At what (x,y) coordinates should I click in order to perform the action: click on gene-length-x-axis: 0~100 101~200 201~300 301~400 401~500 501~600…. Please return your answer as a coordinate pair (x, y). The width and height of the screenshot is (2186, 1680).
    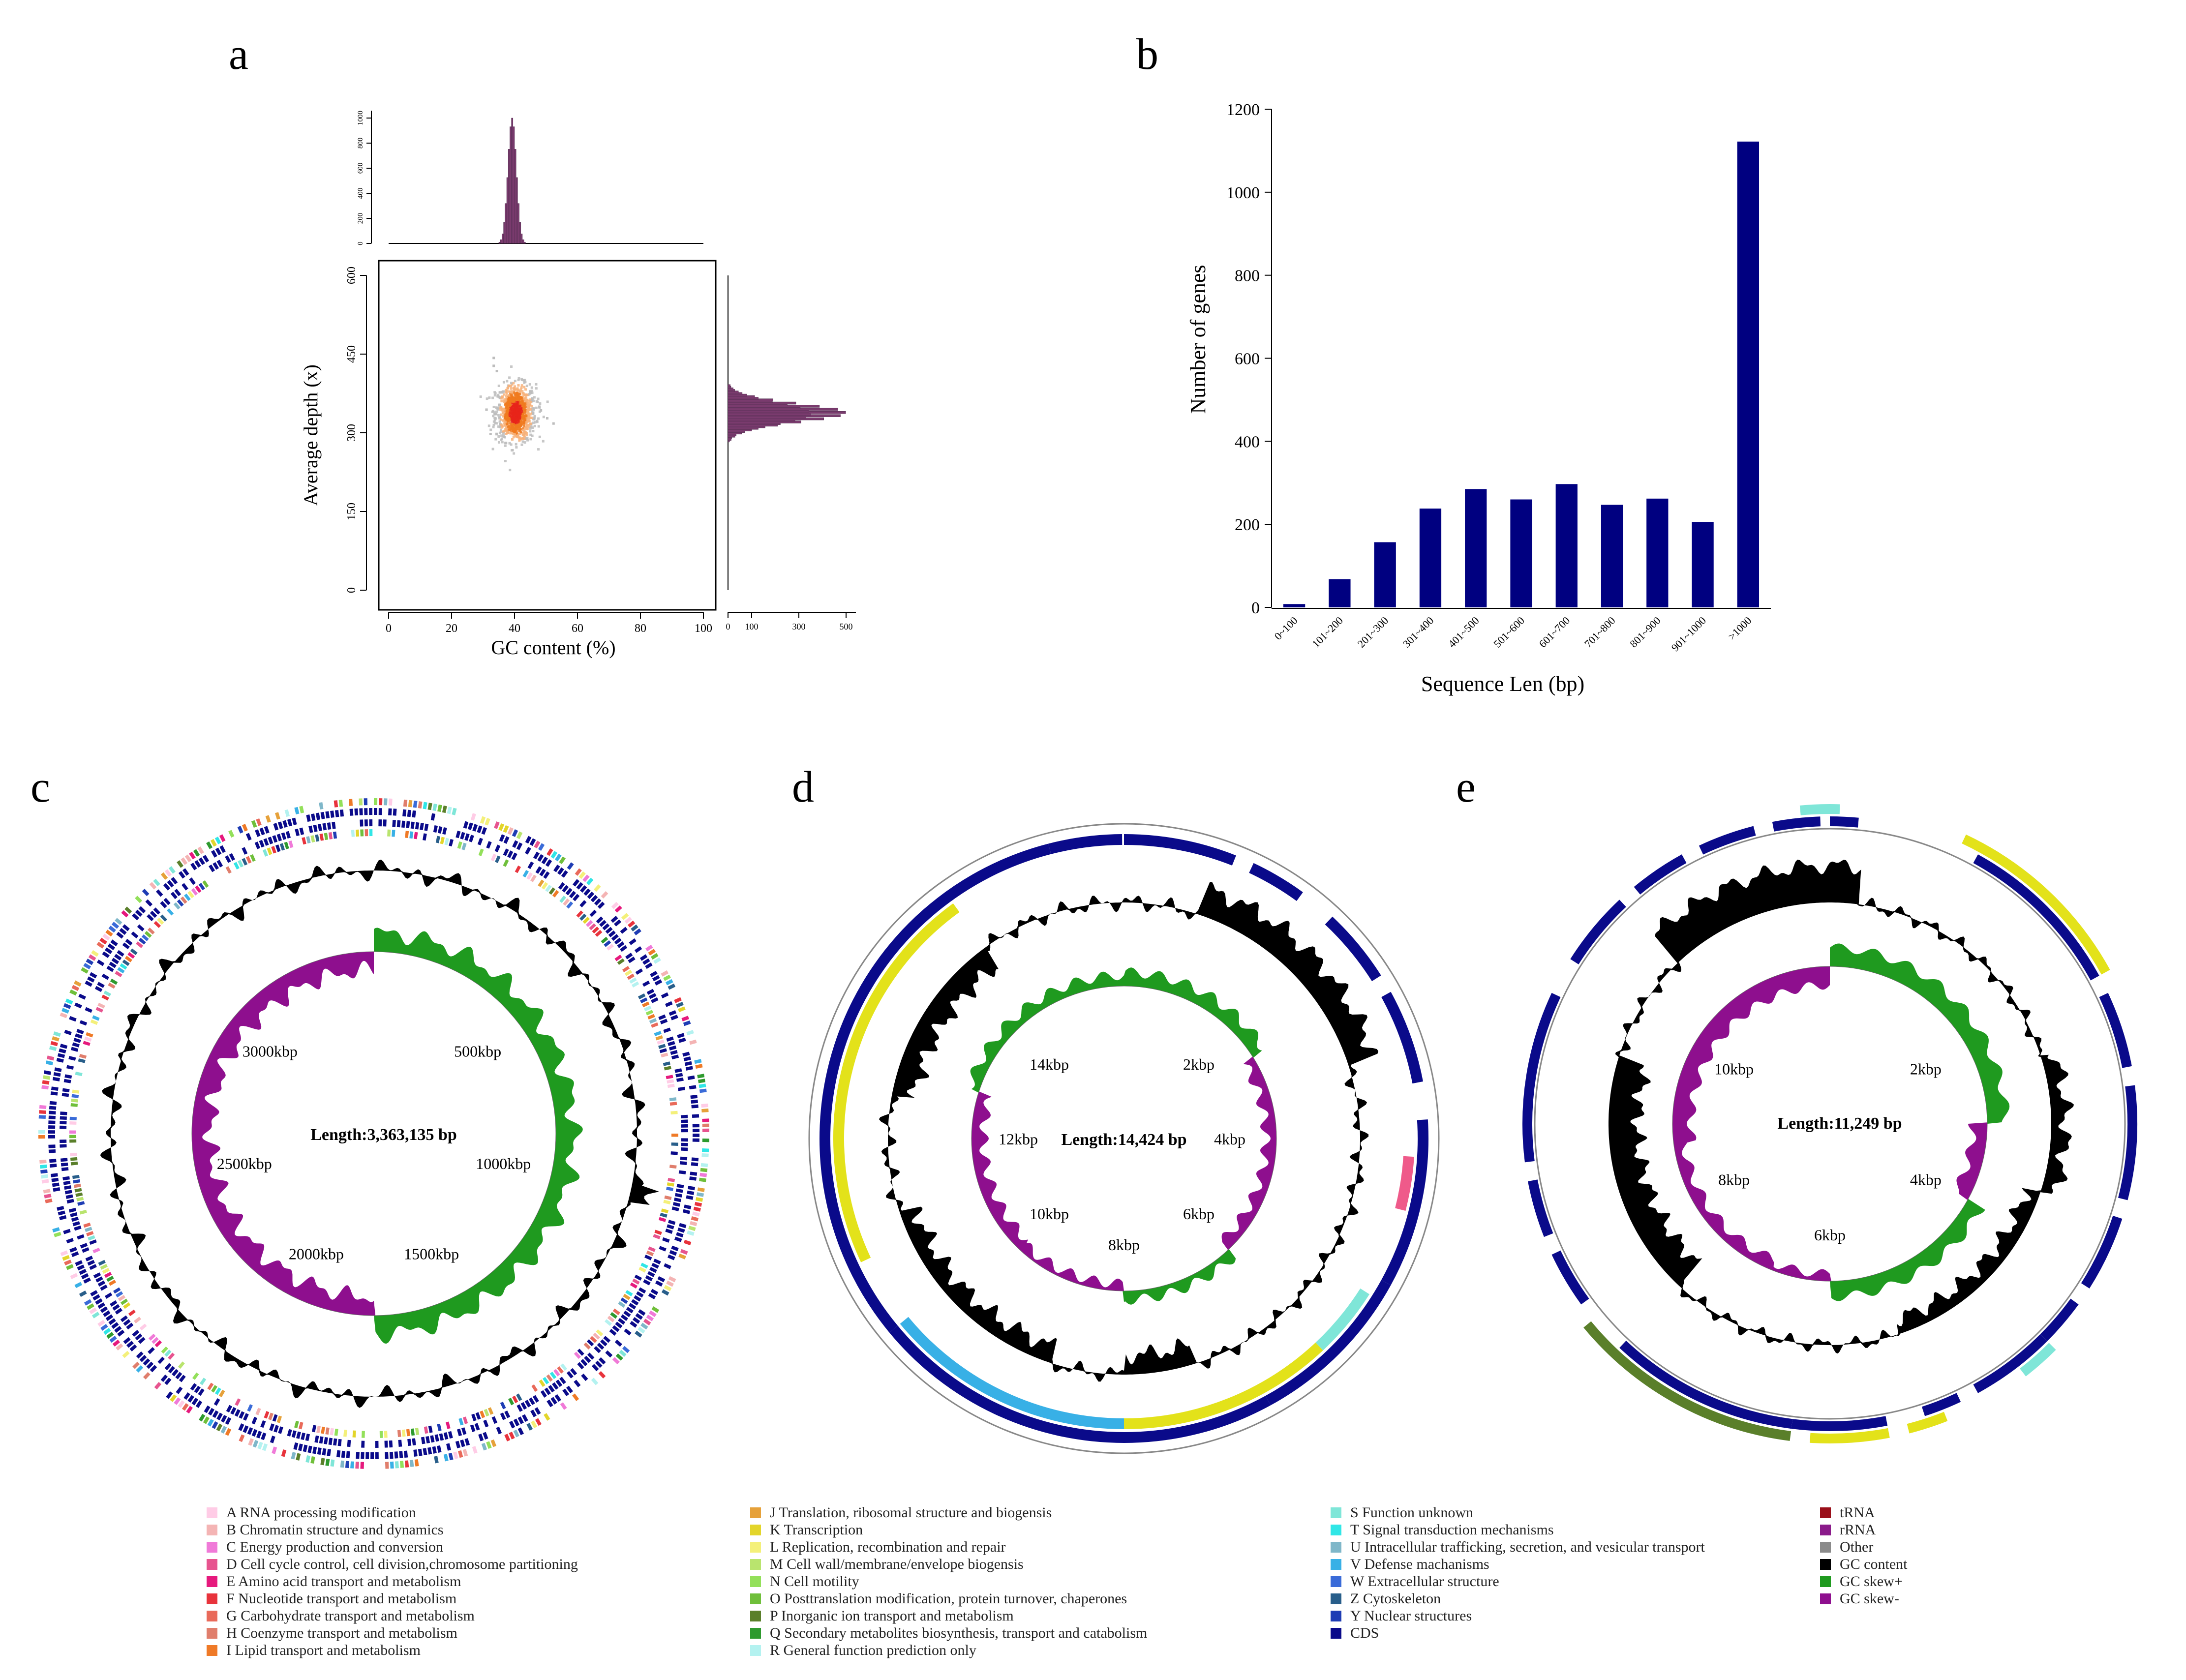
    Looking at the image, I should click on (1521, 631).